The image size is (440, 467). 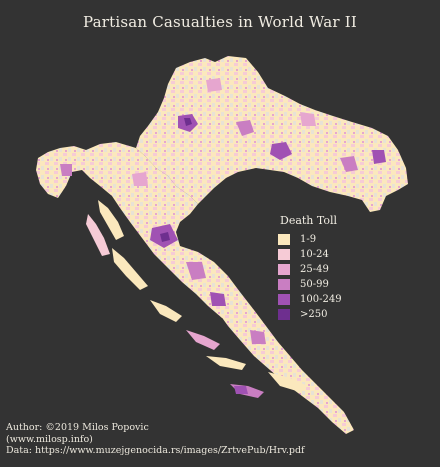 I want to click on legend-item: 25-49, so click(x=310, y=269).